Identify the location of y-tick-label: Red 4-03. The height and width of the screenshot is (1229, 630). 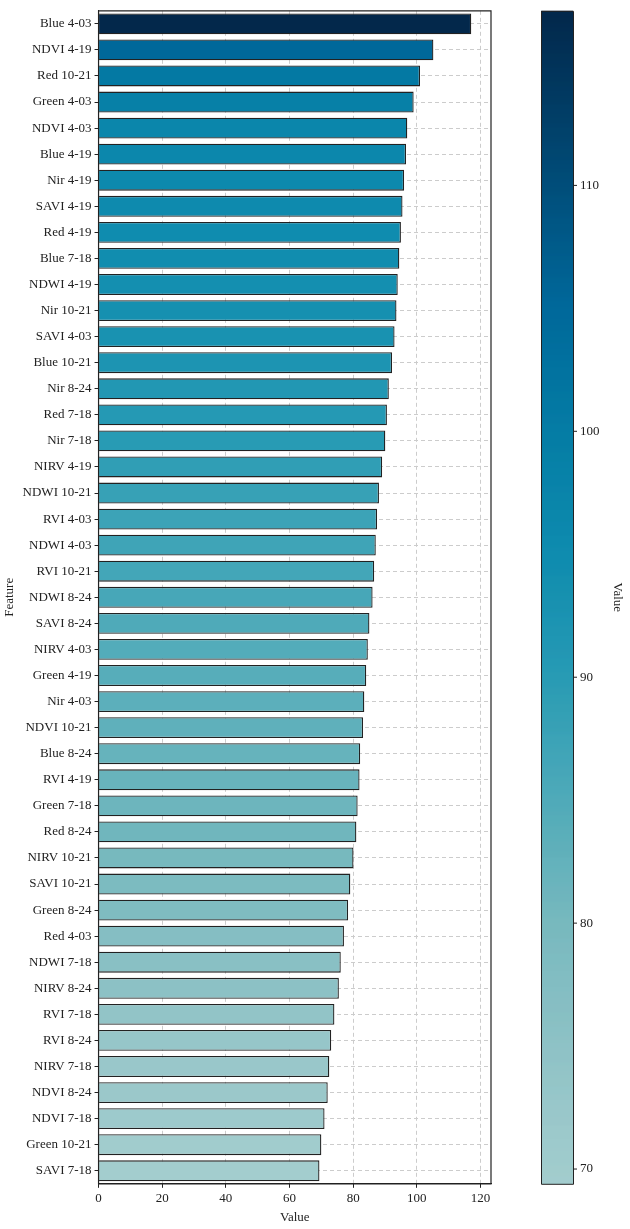
(67, 935).